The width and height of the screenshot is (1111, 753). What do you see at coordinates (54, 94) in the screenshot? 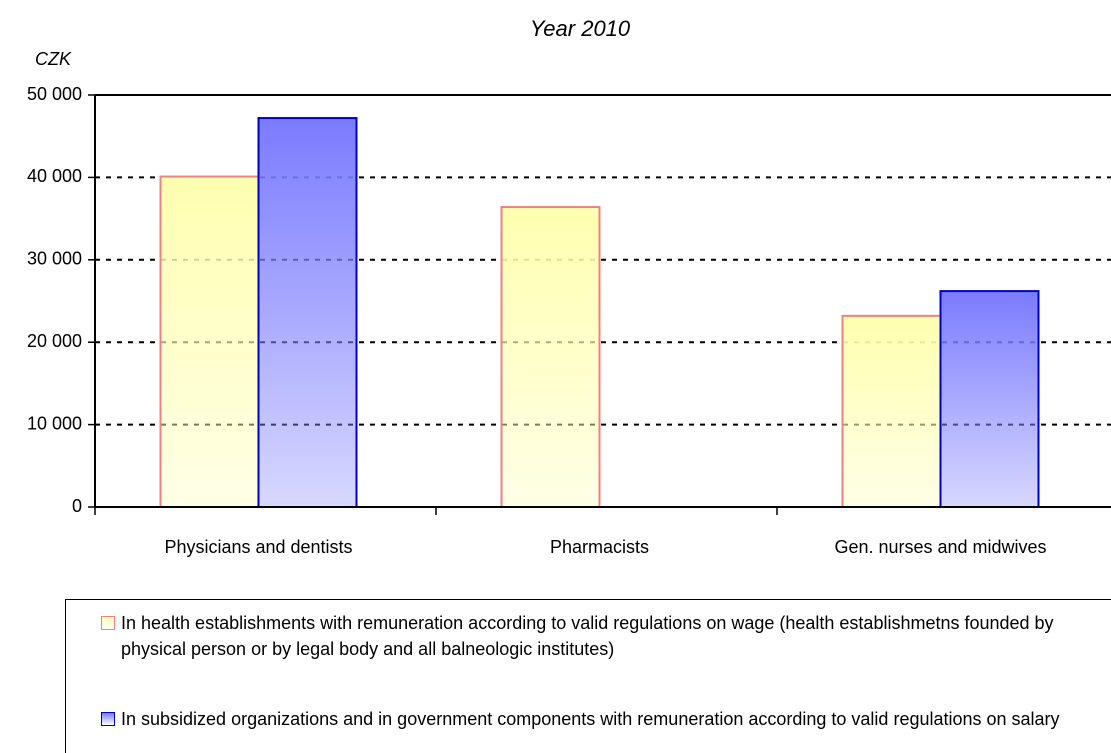
I see `y-tick-label: 50 000` at bounding box center [54, 94].